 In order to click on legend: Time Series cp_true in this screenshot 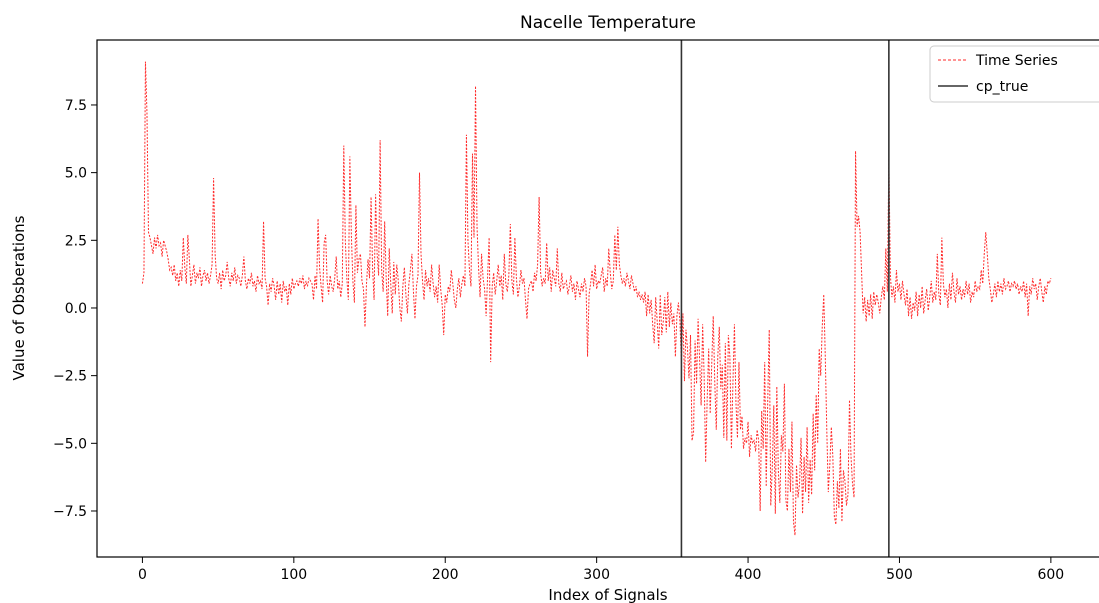, I will do `click(1014, 74)`.